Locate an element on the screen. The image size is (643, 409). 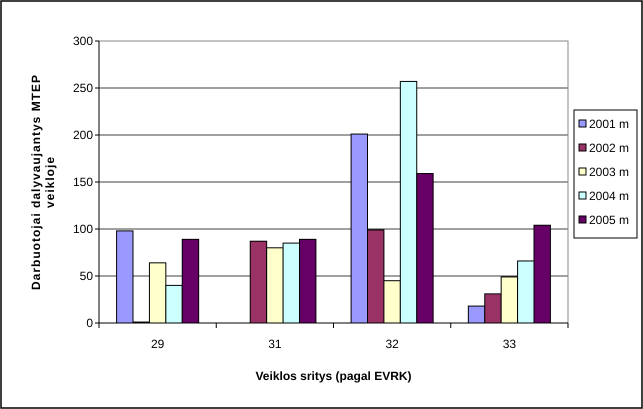
legend-label: 2005 m is located at coordinates (609, 220).